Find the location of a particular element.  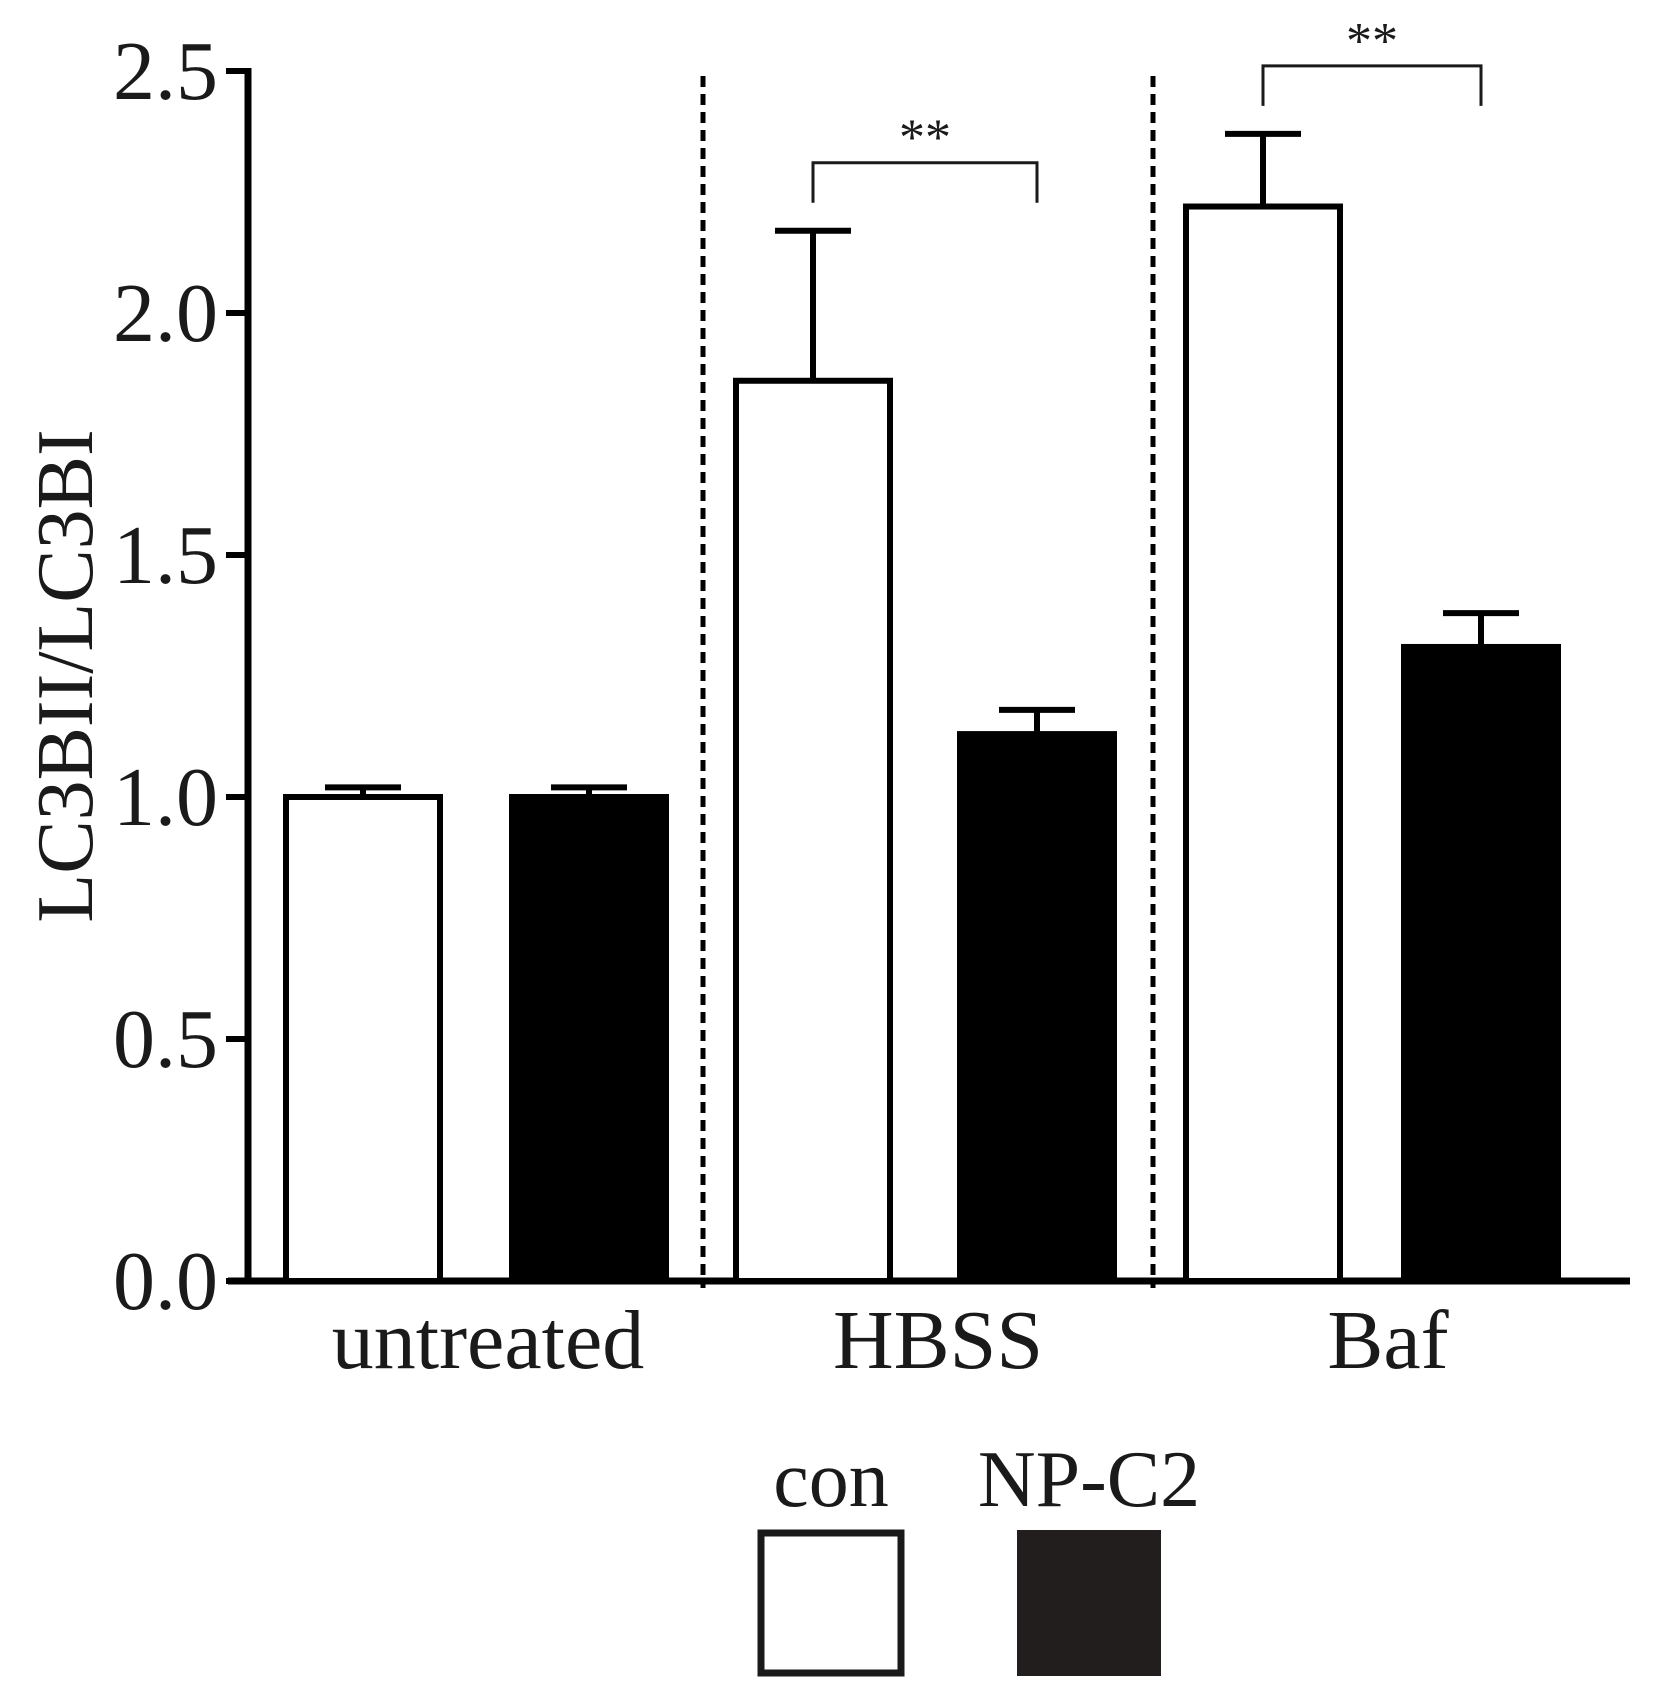

legend-label-np-c2: NP-C2 is located at coordinates (1089, 1480).